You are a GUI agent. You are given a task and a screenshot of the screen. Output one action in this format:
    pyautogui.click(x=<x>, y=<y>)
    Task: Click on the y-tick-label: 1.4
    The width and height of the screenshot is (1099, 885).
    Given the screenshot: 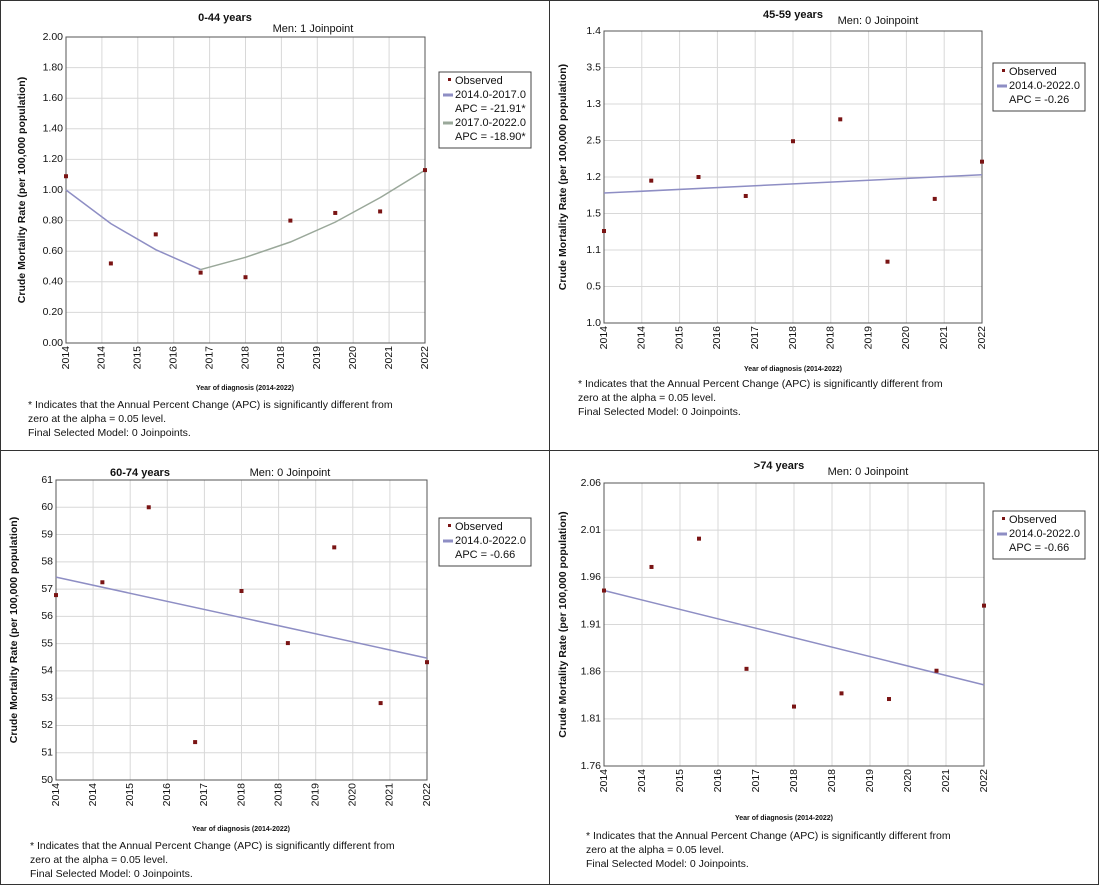 What is the action you would take?
    pyautogui.click(x=593, y=31)
    